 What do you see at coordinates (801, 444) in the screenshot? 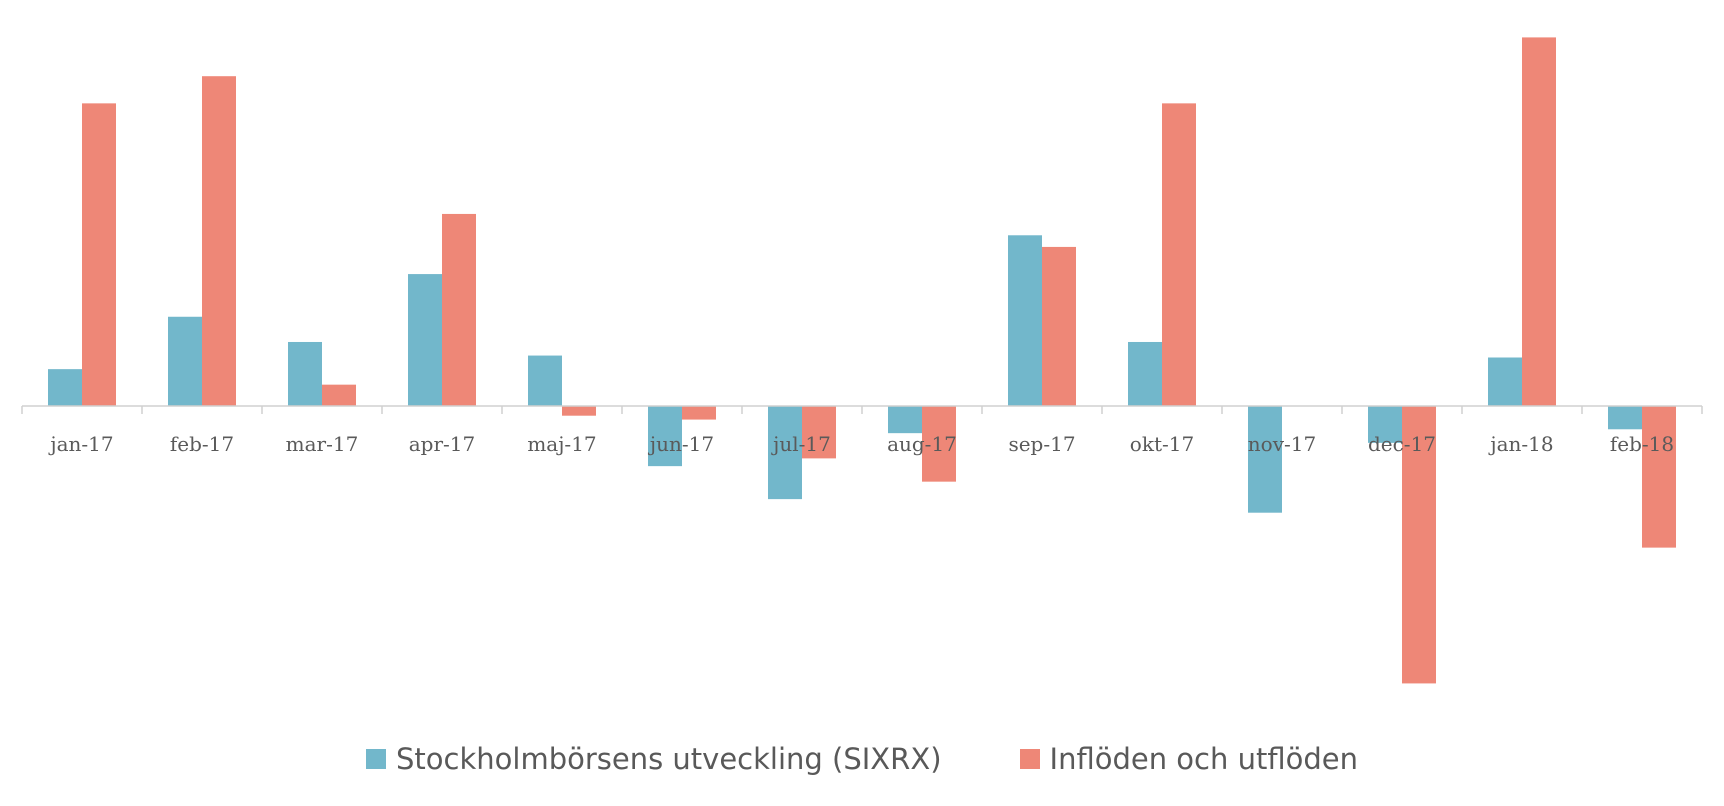
I see `x-tick-label: jul-17` at bounding box center [801, 444].